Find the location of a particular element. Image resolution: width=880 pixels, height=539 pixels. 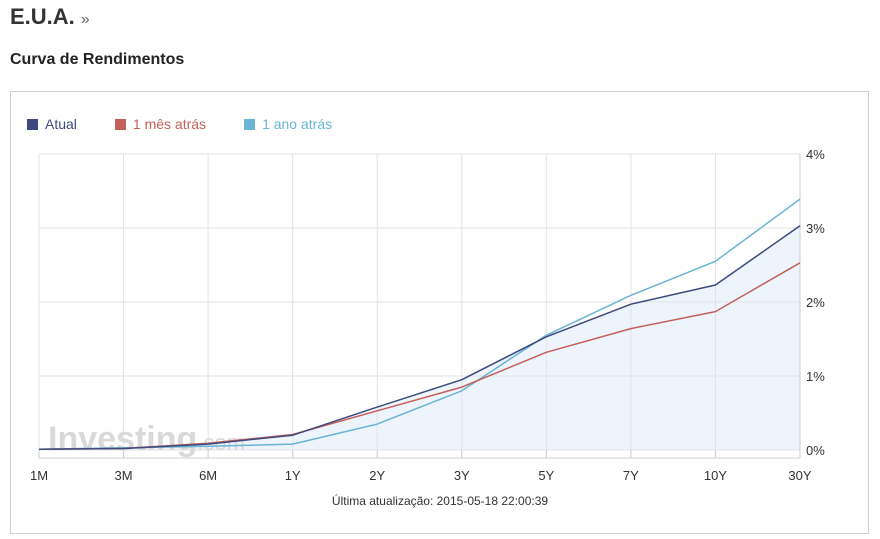

legend-item: 1 mês atrás is located at coordinates (160, 124).